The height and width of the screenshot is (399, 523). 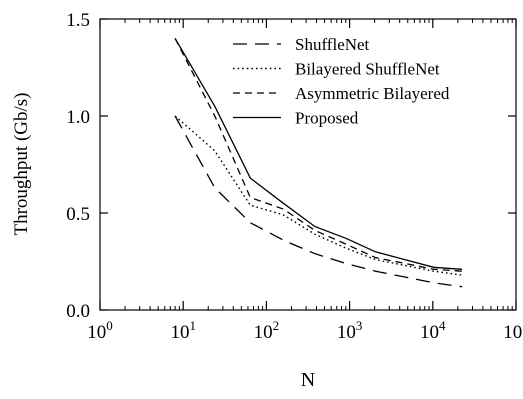 What do you see at coordinates (78, 311) in the screenshot?
I see `y-tick-label: 0.0` at bounding box center [78, 311].